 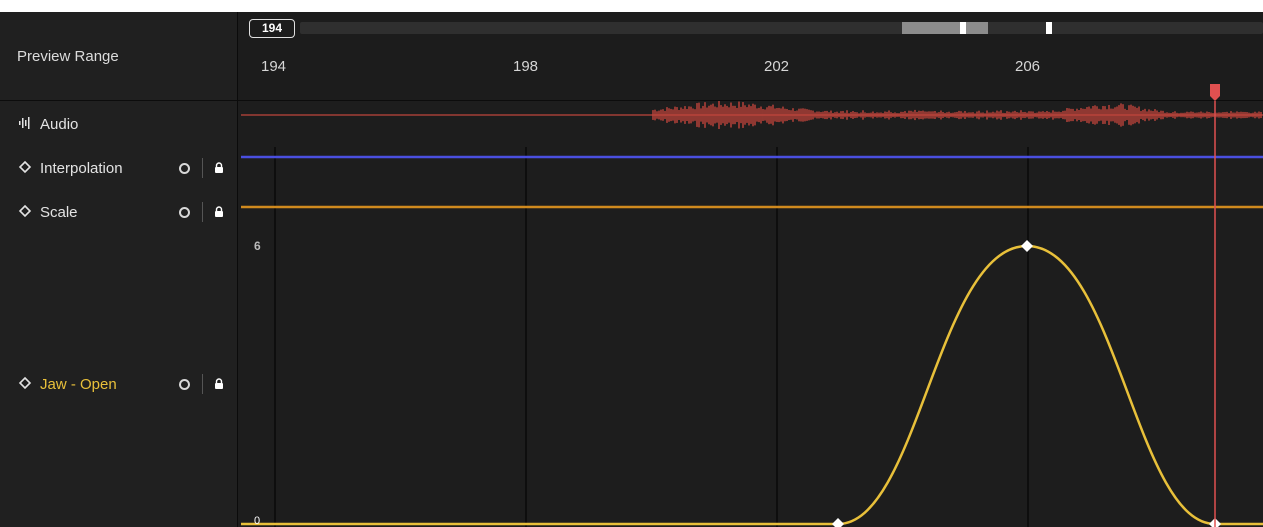 What do you see at coordinates (118, 385) in the screenshot?
I see `track-row-jaw-open: Jaw - Open` at bounding box center [118, 385].